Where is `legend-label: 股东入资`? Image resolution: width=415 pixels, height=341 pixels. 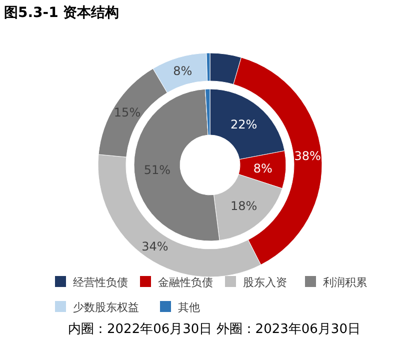 legend-label: 股东入资 is located at coordinates (265, 282).